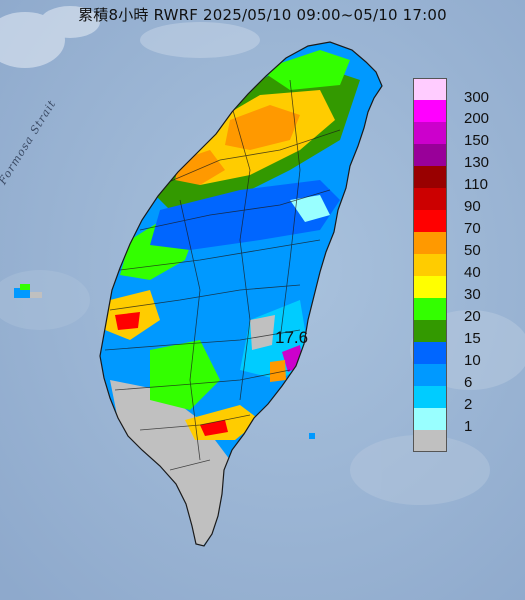 The height and width of the screenshot is (600, 525). I want to click on legend-tick-label: 30, so click(472, 294).